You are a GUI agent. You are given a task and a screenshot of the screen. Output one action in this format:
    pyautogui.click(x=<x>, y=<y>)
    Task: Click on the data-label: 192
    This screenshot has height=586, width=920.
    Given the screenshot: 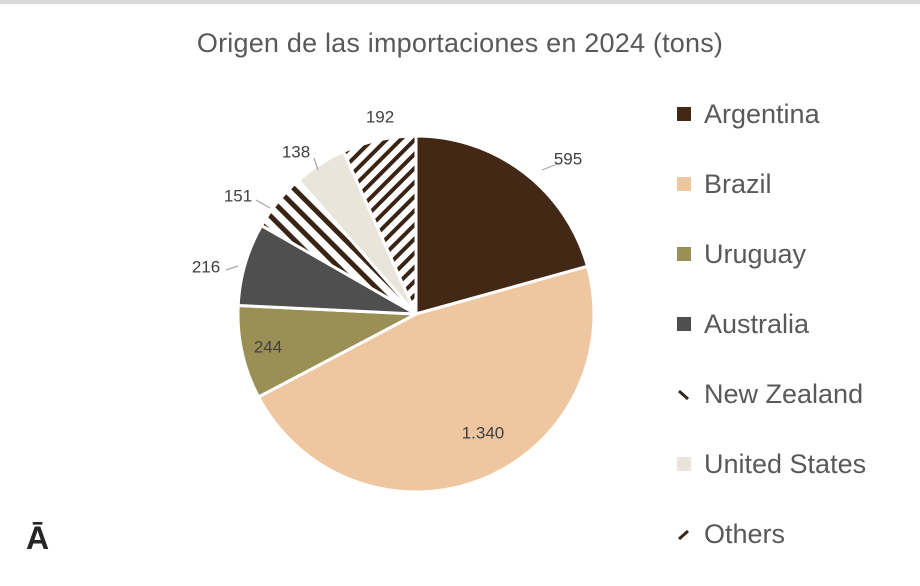 What is the action you would take?
    pyautogui.click(x=380, y=116)
    